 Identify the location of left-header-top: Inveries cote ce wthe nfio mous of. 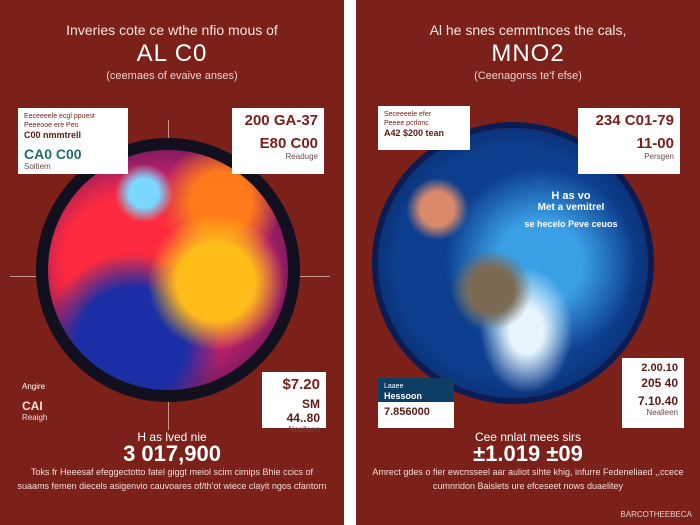
(172, 30).